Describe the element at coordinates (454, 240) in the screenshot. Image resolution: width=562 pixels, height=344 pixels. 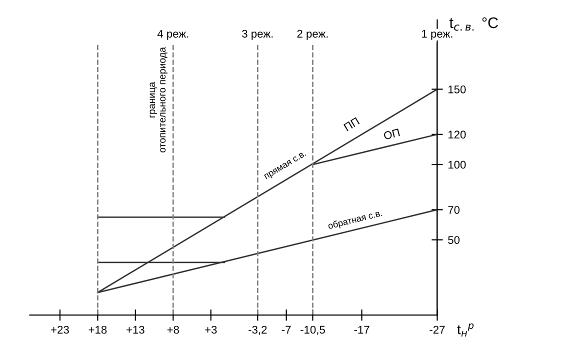
I see `y-tick-label: 50` at that location.